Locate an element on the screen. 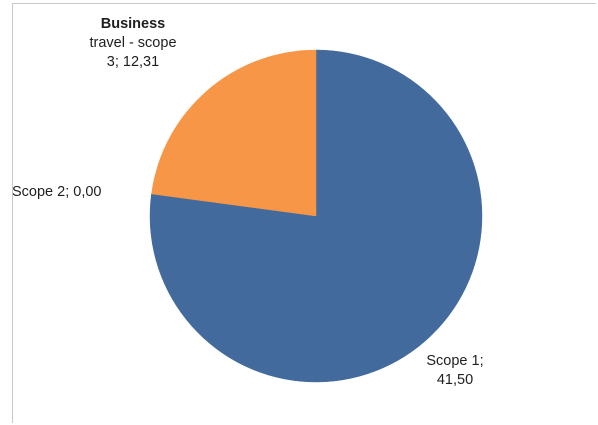 The width and height of the screenshot is (598, 425). data-label-scope-2-line1: Scope 2; 0,00 is located at coordinates (57, 192).